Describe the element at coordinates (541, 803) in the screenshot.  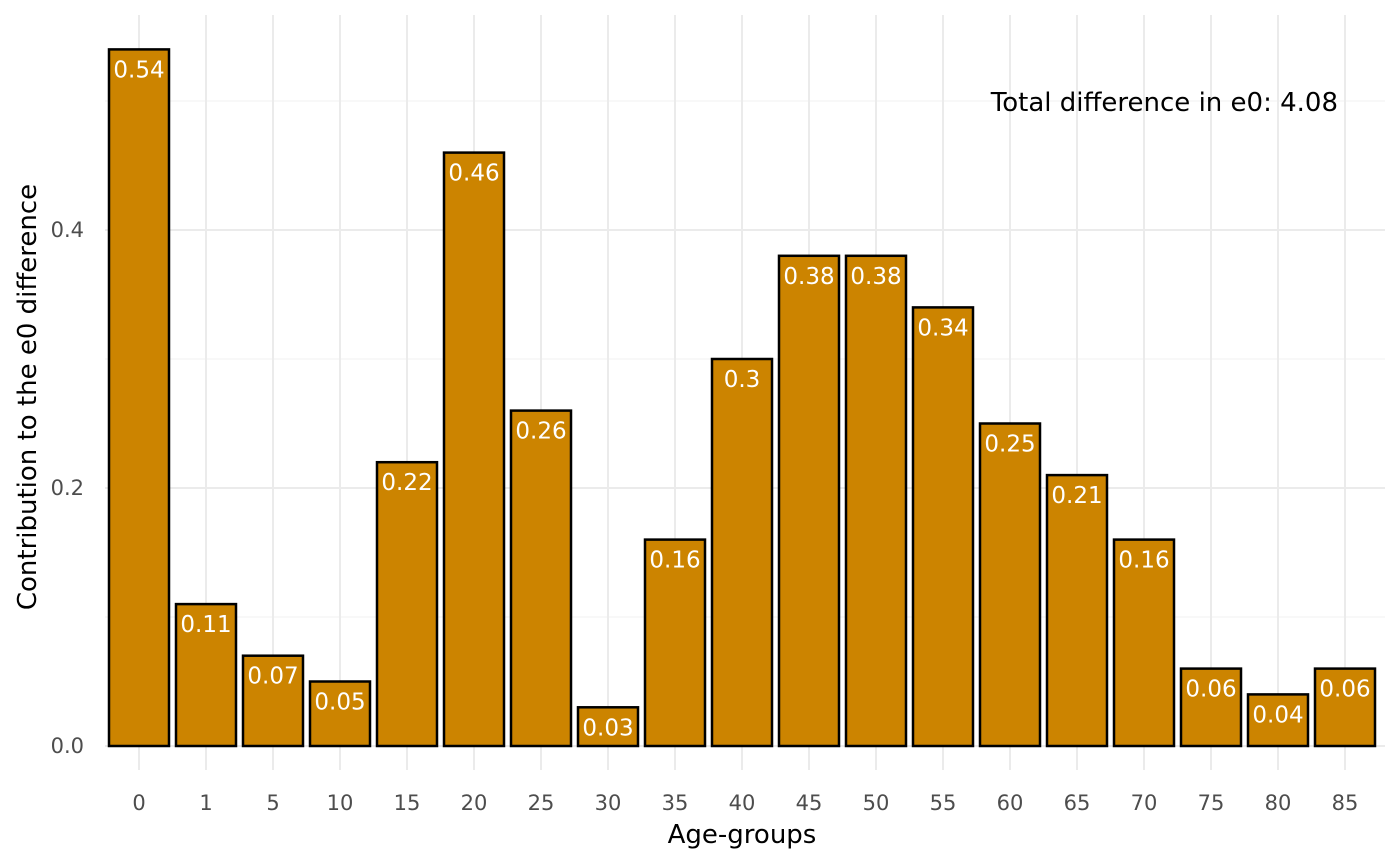
I see `x-tick-label-25: 25` at that location.